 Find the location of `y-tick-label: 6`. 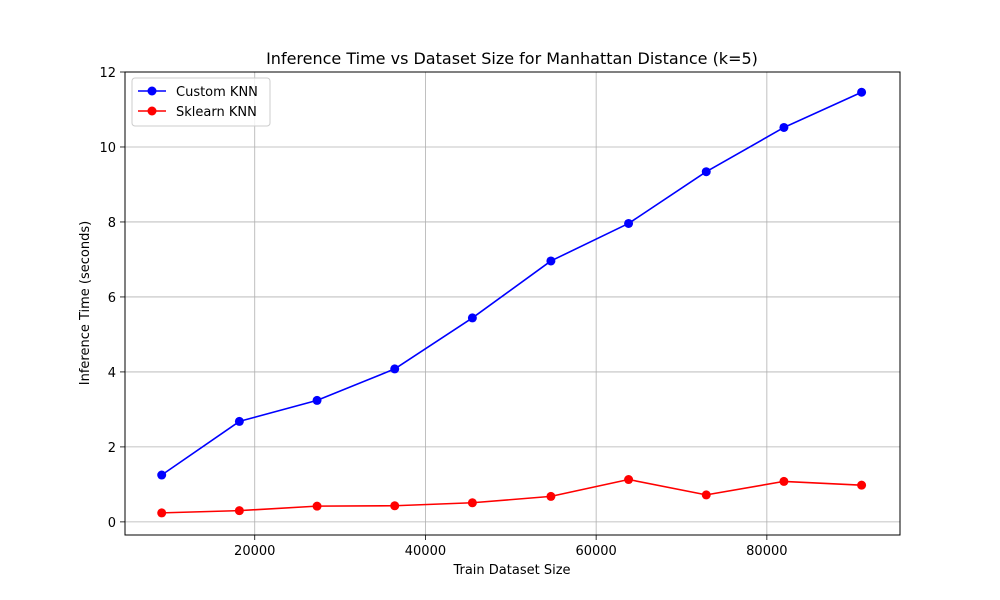

y-tick-label: 6 is located at coordinates (112, 298).